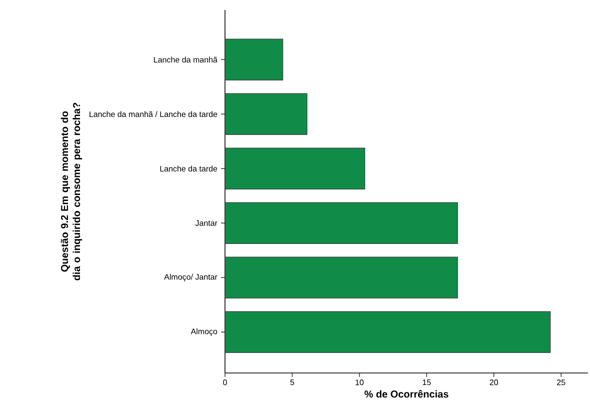  I want to click on y-tick-label: Lanche da tarde, so click(189, 169).